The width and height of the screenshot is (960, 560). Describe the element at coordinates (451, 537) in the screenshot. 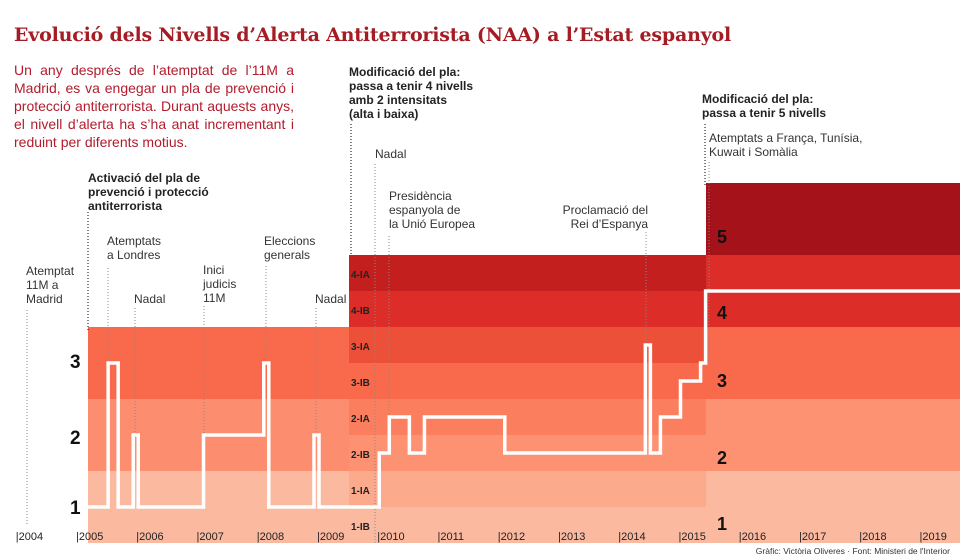

I see `x-tick-label: |2011` at that location.